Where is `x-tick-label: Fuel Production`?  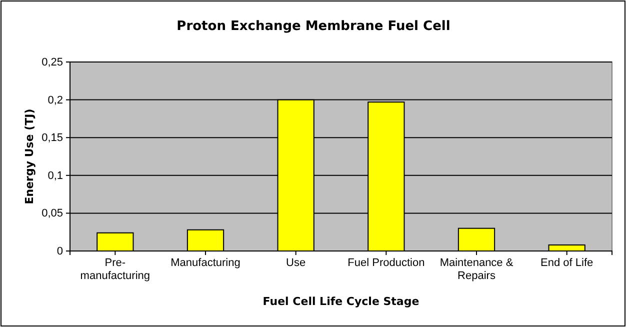
x-tick-label: Fuel Production is located at coordinates (386, 262).